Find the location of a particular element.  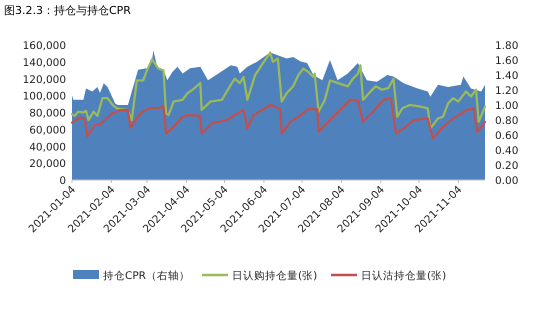

y-tick-label: 20,000 is located at coordinates (47, 164).